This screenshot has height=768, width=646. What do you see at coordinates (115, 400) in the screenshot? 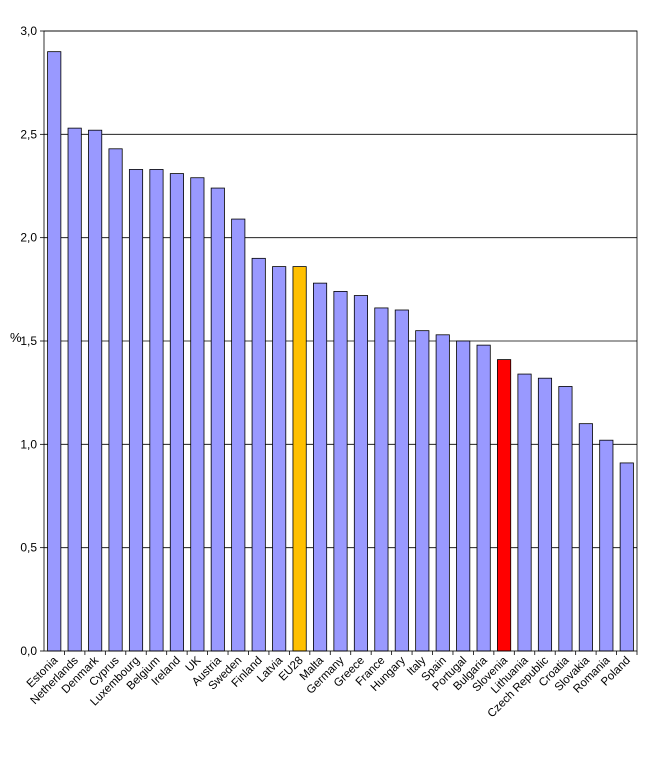
I see `bar-cyprus` at bounding box center [115, 400].